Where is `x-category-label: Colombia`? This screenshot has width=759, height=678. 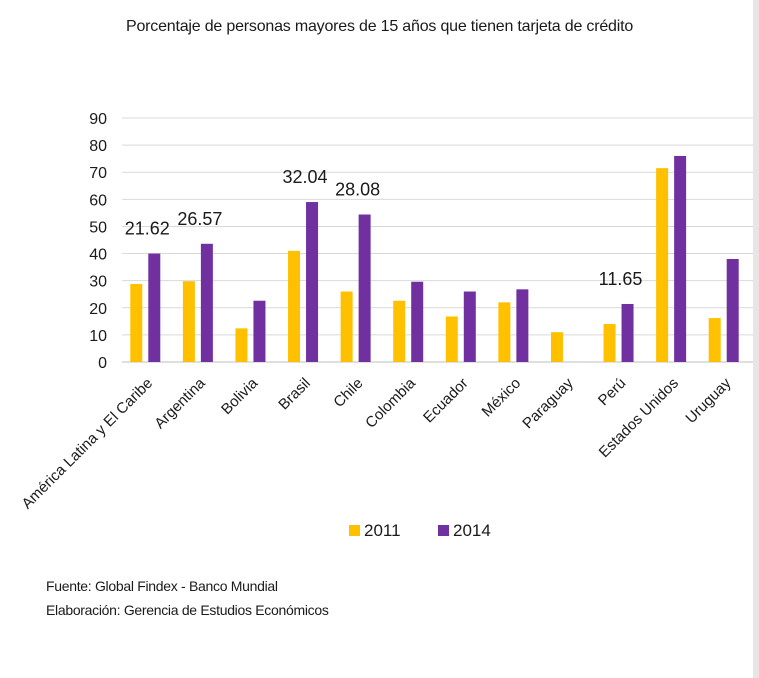
x-category-label: Colombia is located at coordinates (390, 402).